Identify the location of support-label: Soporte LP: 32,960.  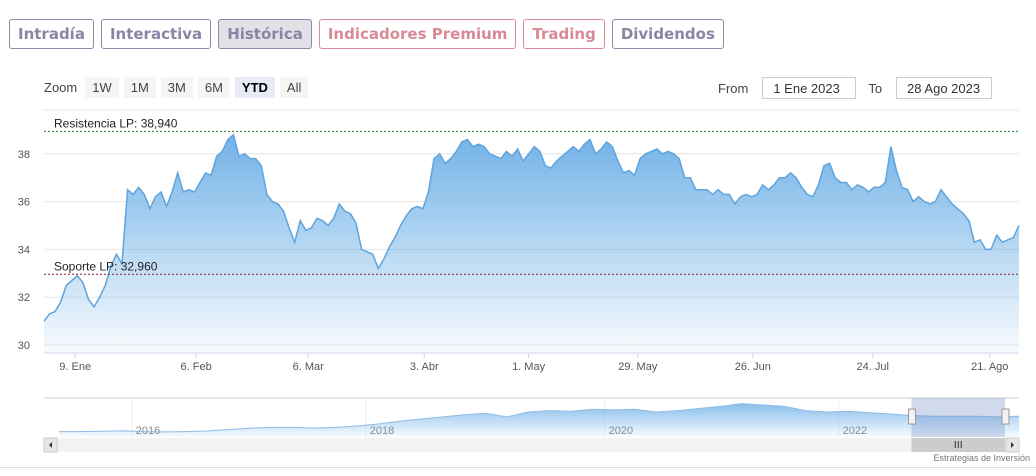
(106, 266).